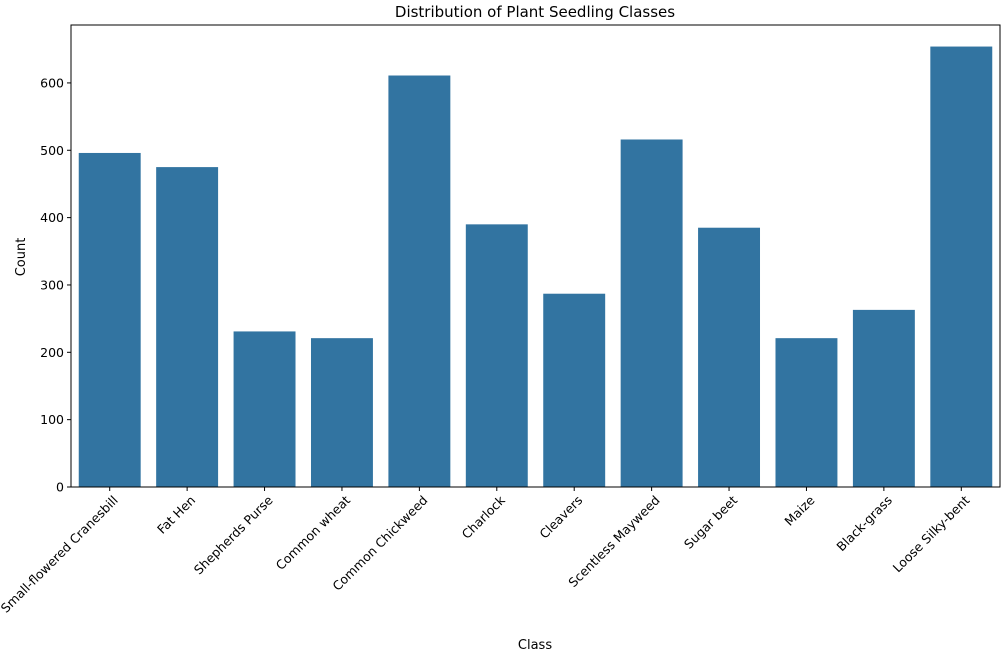 The height and width of the screenshot is (653, 1006). Describe the element at coordinates (52, 284) in the screenshot. I see `y-tick-label: 300` at that location.